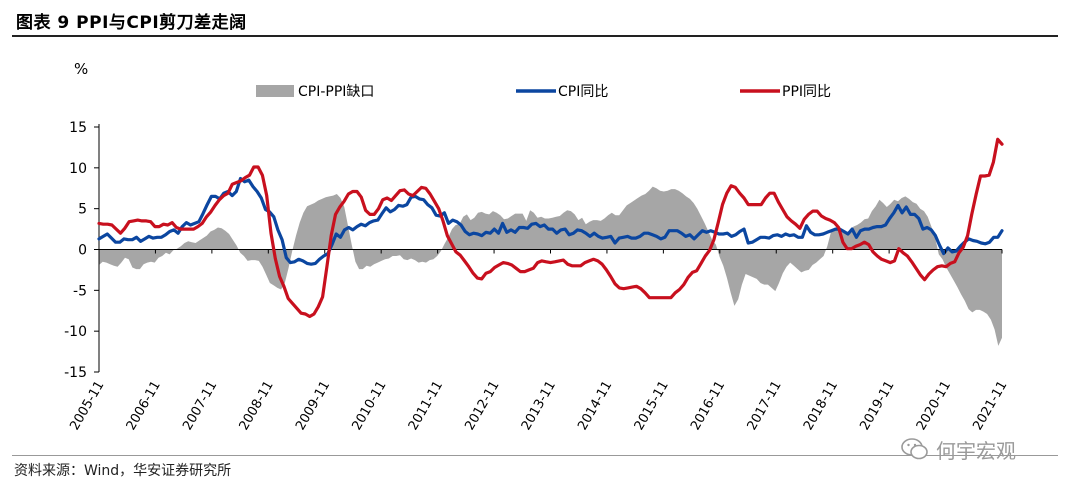 The width and height of the screenshot is (1080, 496). I want to click on wechat-icon, so click(914, 449).